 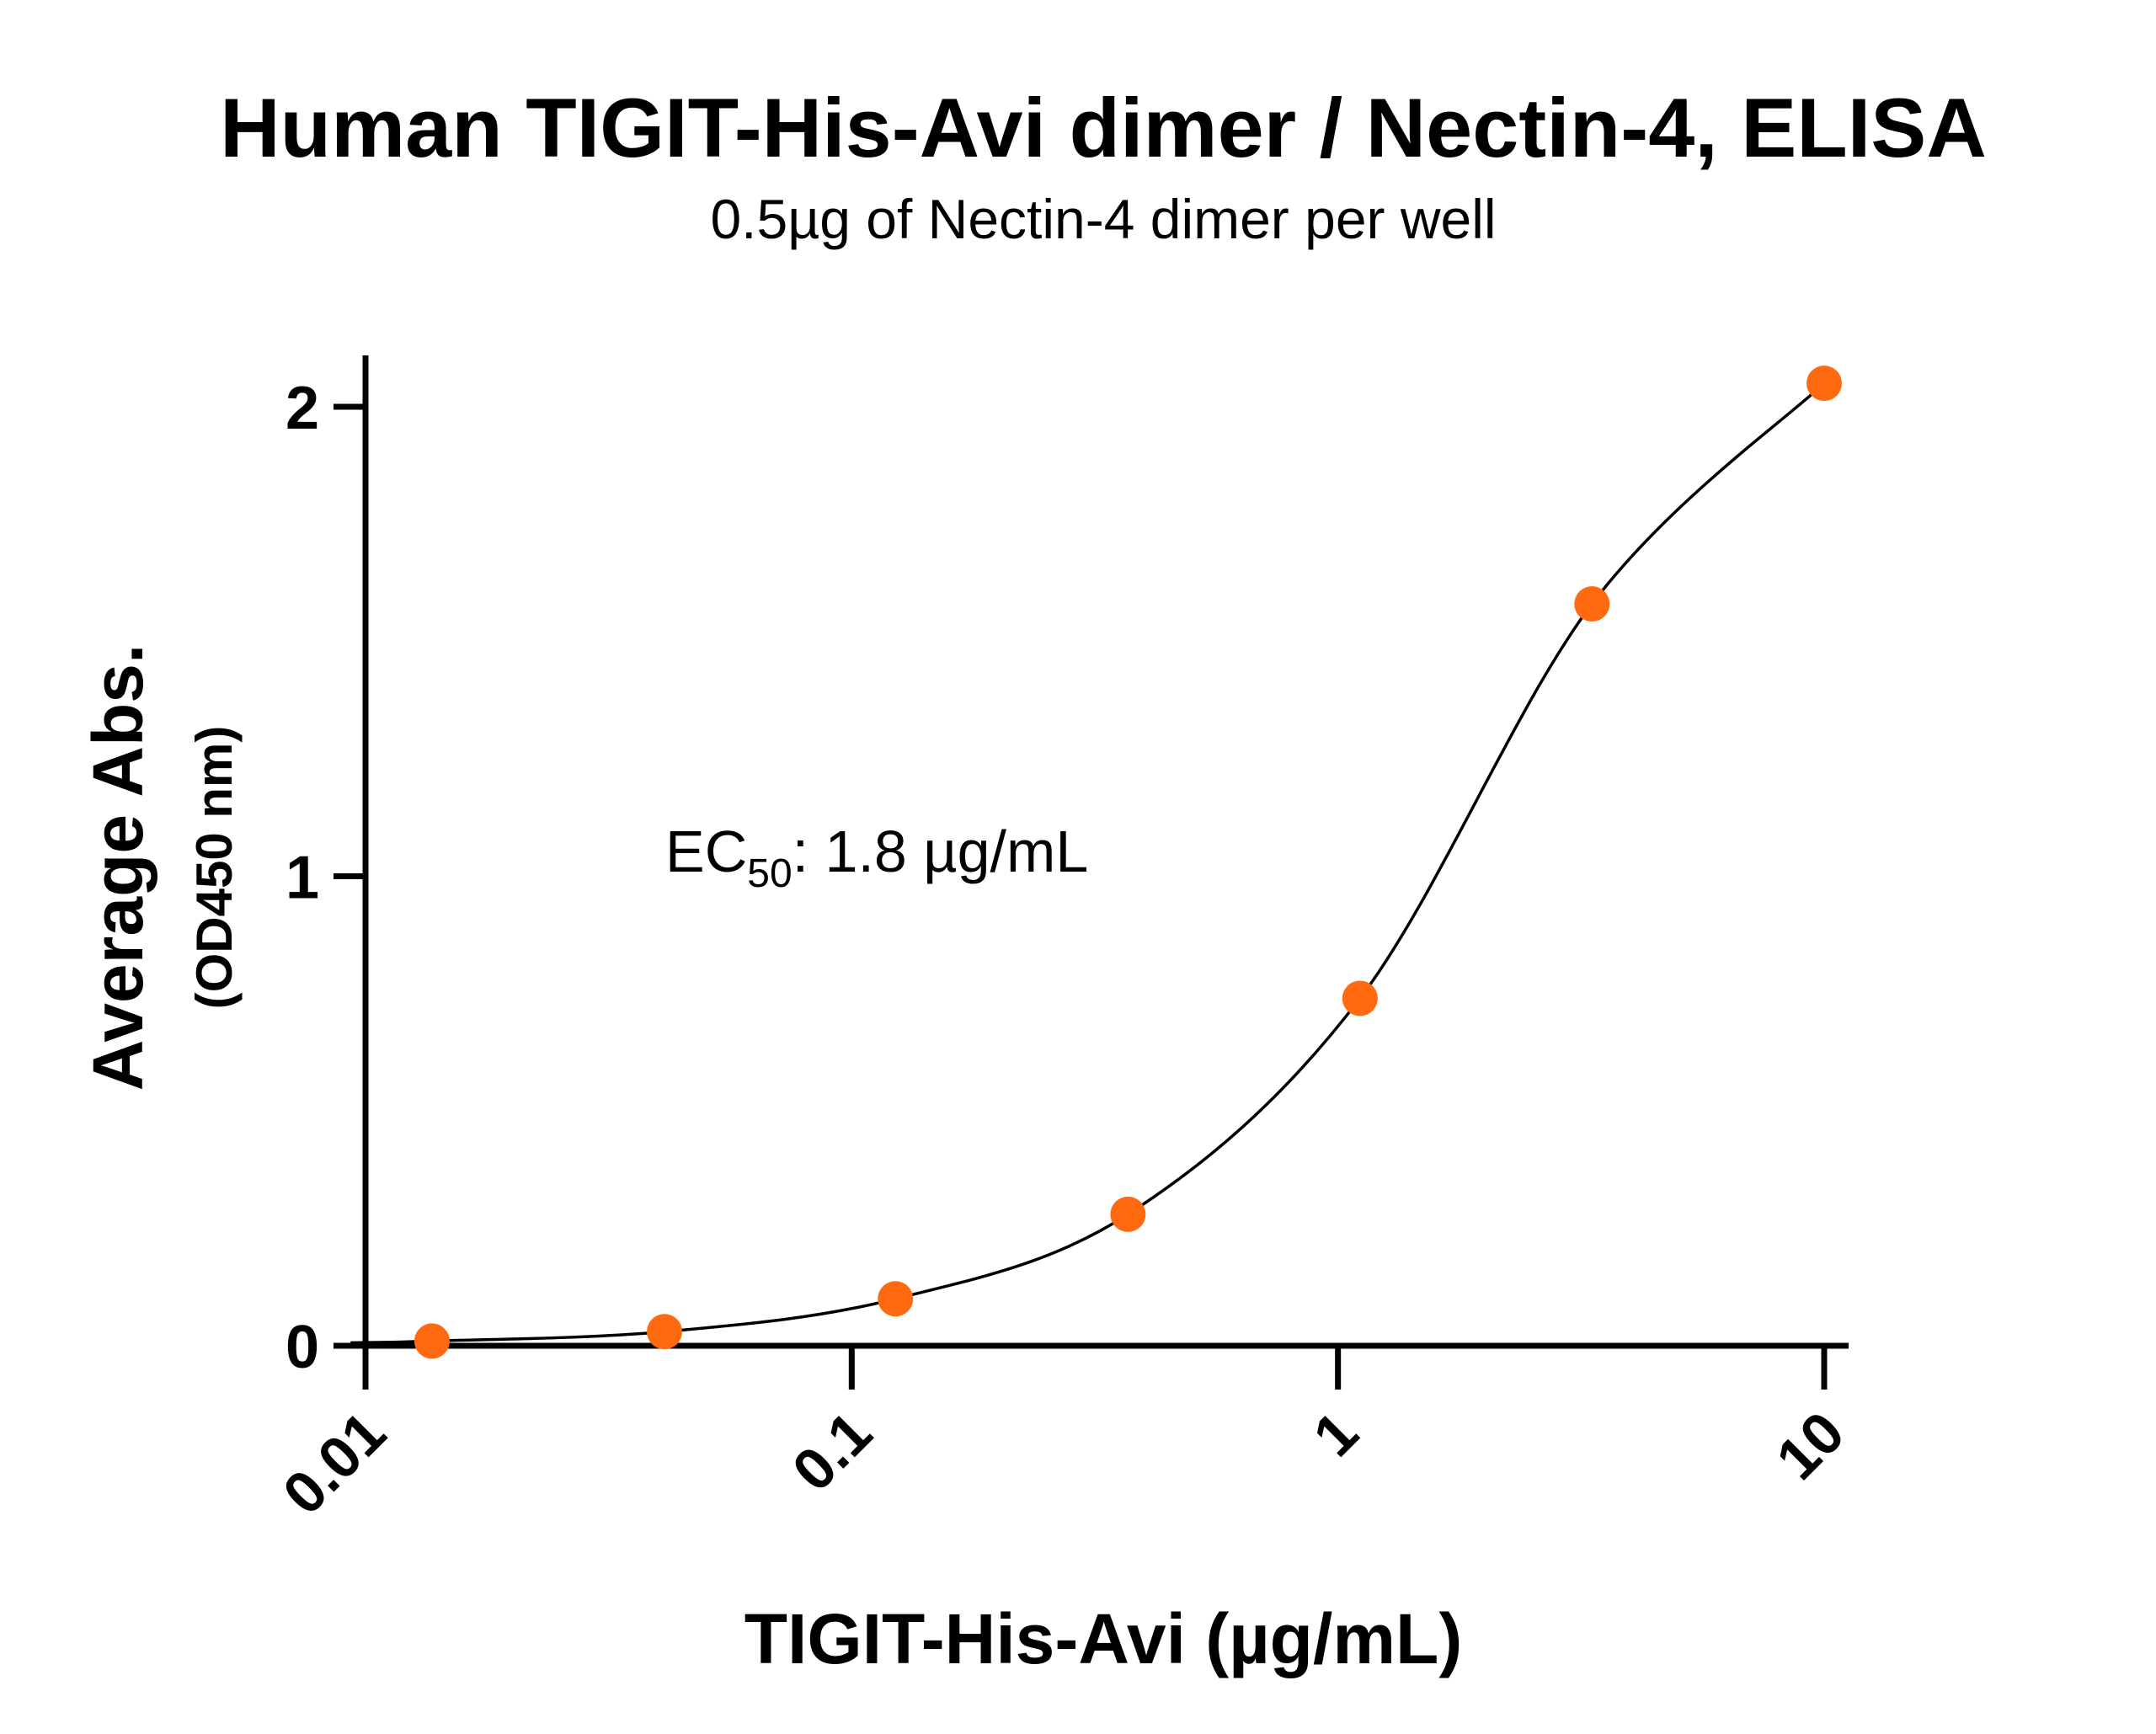 What do you see at coordinates (334, 1462) in the screenshot?
I see `x-tick-label: 0.01` at bounding box center [334, 1462].